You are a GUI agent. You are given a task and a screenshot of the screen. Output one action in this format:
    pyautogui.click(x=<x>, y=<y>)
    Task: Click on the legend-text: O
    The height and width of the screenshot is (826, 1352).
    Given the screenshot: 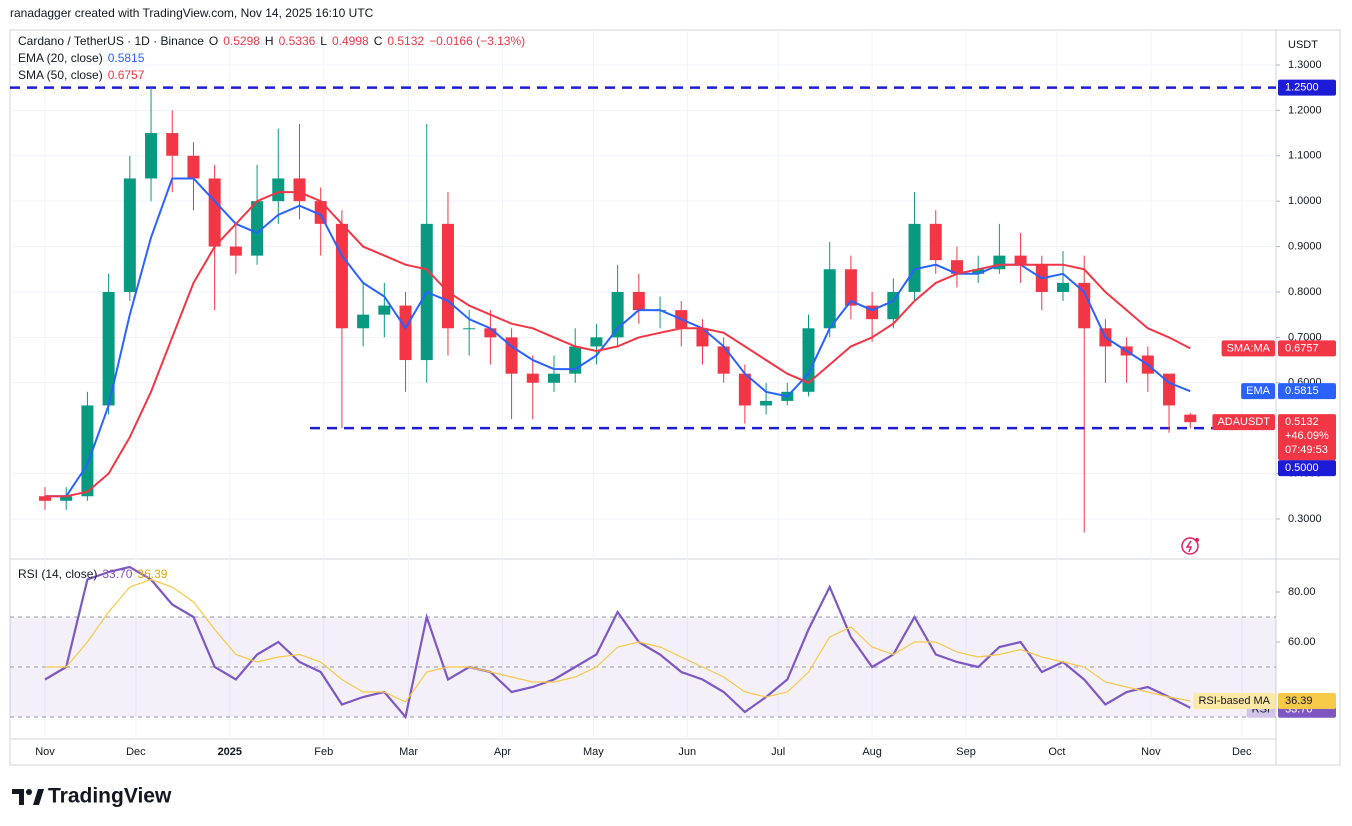 What is the action you would take?
    pyautogui.click(x=213, y=41)
    